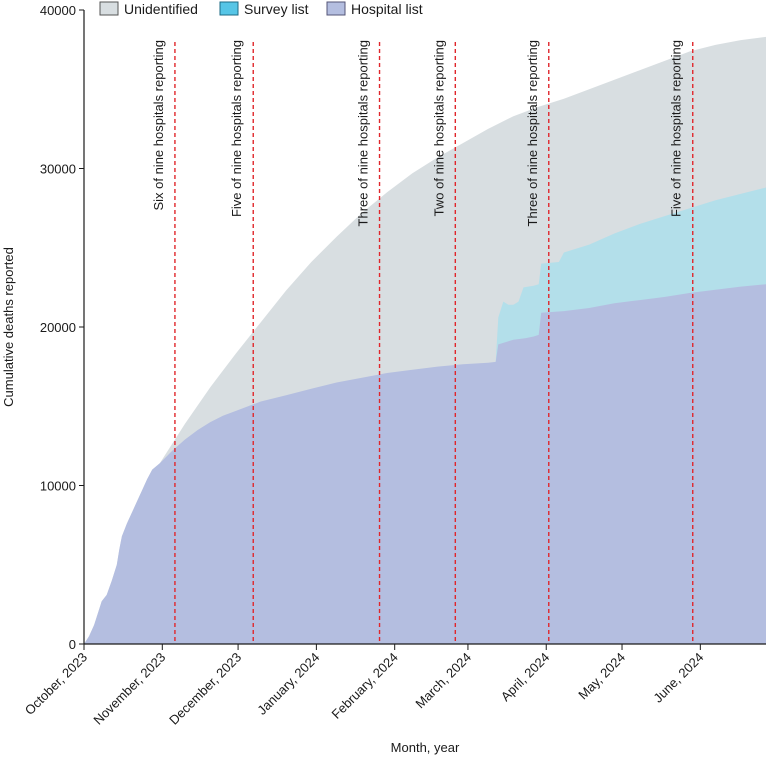 The height and width of the screenshot is (757, 768). I want to click on x-tick-label: January, 2024, so click(288, 684).